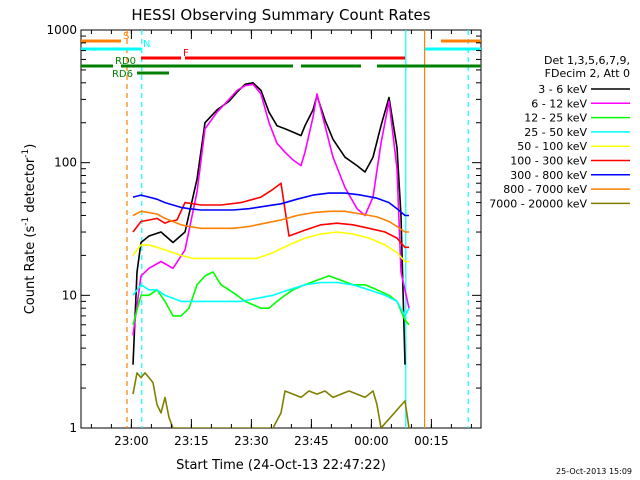  I want to click on legend-entry: 6 - 12 keV, so click(559, 103).